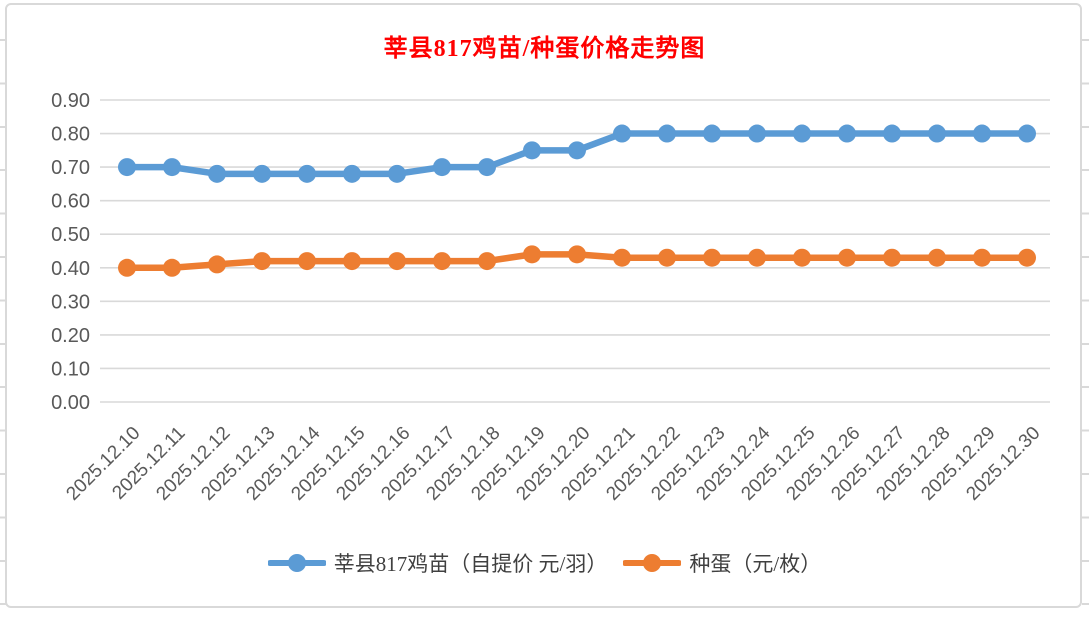 The image size is (1089, 617). I want to click on legend-marker-egg-line-icon, so click(652, 563).